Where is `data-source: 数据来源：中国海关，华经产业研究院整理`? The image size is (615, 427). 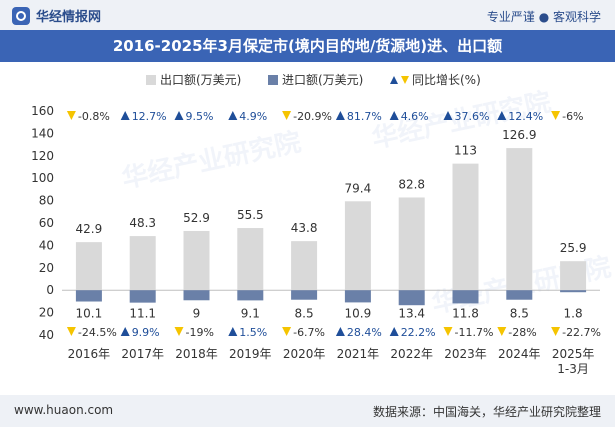
data-source: 数据来源：中国海关，华经产业研究院整理 is located at coordinates (486, 412).